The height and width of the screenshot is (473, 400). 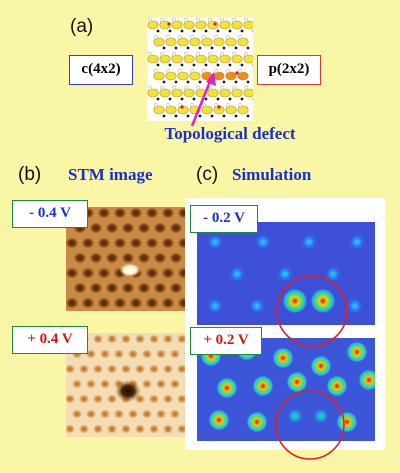 I want to click on simulation-negative, so click(x=286, y=273).